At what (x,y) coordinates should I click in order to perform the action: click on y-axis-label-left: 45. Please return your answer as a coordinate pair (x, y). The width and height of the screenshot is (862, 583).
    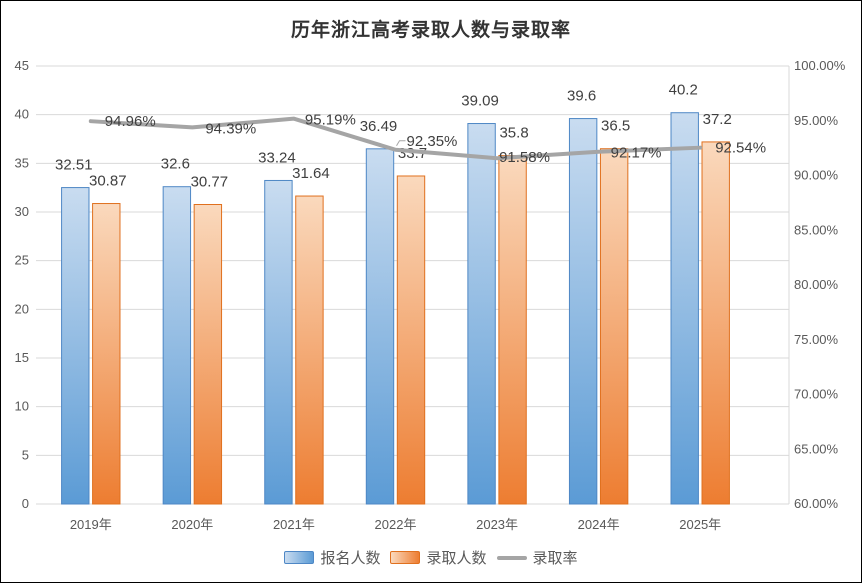
    Looking at the image, I should click on (22, 65).